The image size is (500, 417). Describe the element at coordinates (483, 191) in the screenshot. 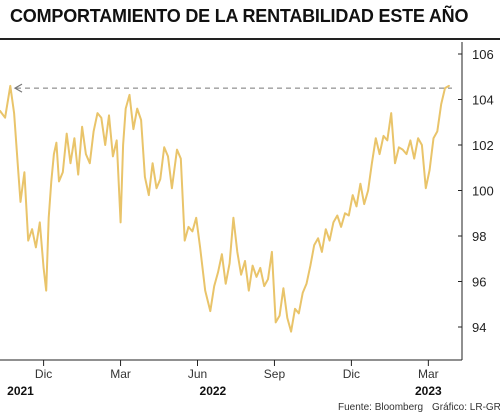

I see `y-tick-label: 100` at that location.